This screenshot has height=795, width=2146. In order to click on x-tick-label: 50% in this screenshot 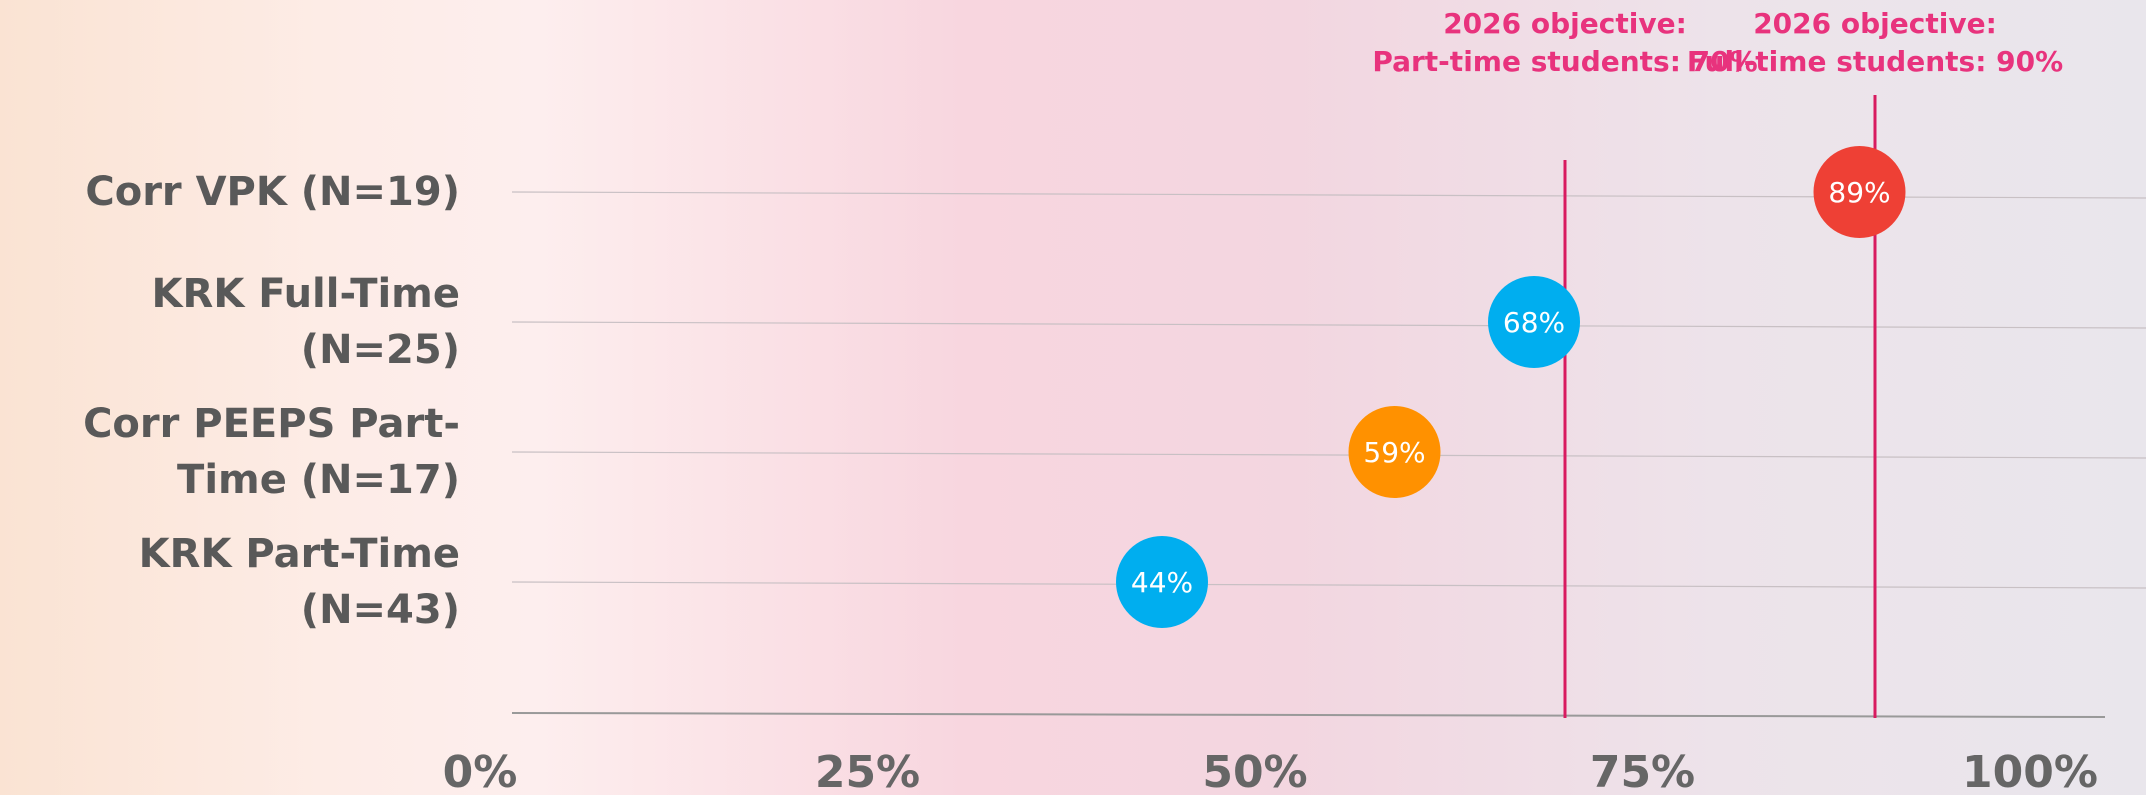, I will do `click(1254, 771)`.